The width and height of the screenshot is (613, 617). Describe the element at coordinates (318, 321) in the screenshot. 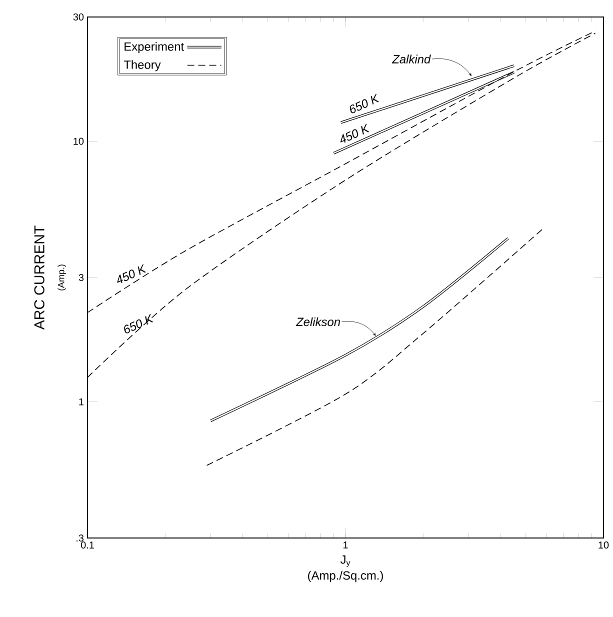

I see `annotation: Zelikson` at that location.